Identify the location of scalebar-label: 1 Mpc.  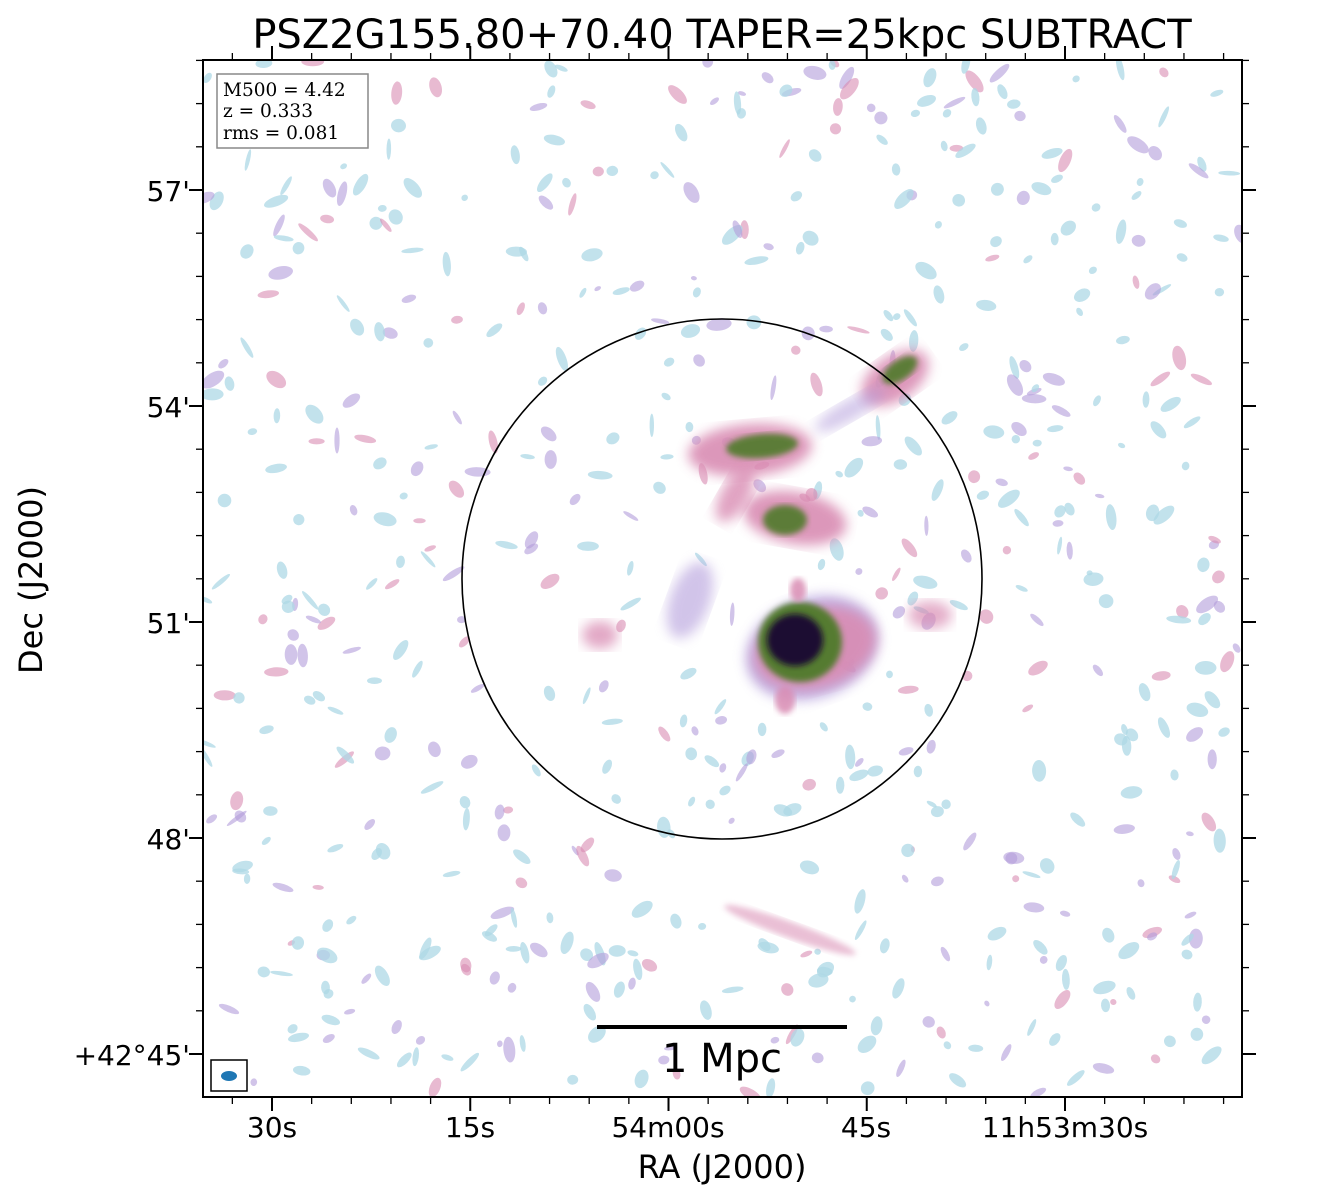
(722, 1059).